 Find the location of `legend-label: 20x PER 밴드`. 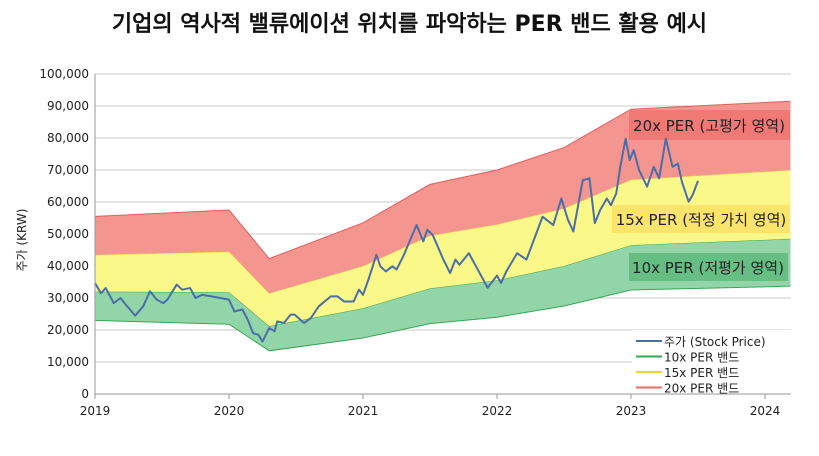

legend-label: 20x PER 밴드 is located at coordinates (701, 389).